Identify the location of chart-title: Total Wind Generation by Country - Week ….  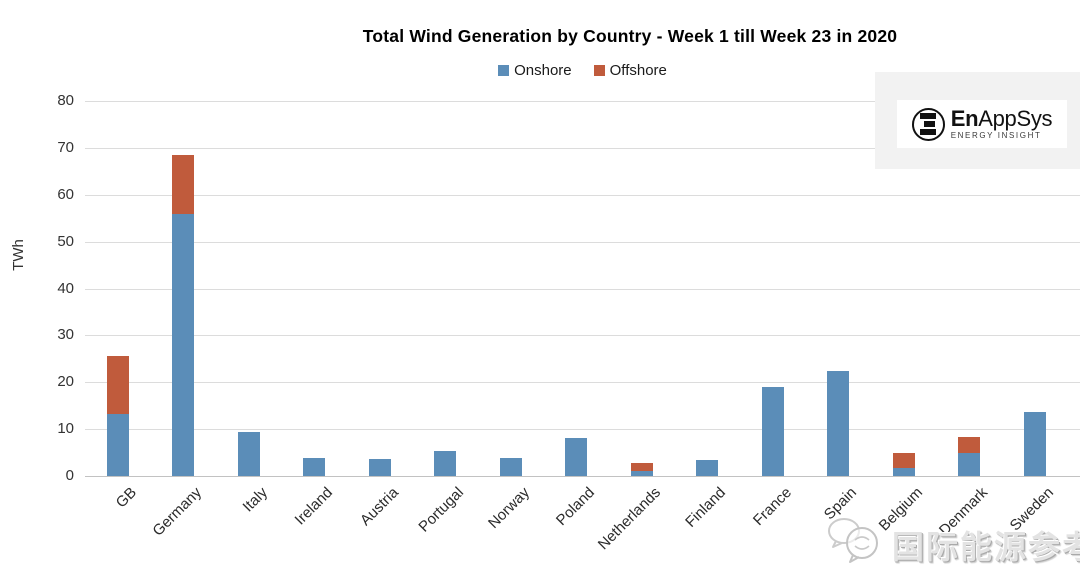
(630, 36).